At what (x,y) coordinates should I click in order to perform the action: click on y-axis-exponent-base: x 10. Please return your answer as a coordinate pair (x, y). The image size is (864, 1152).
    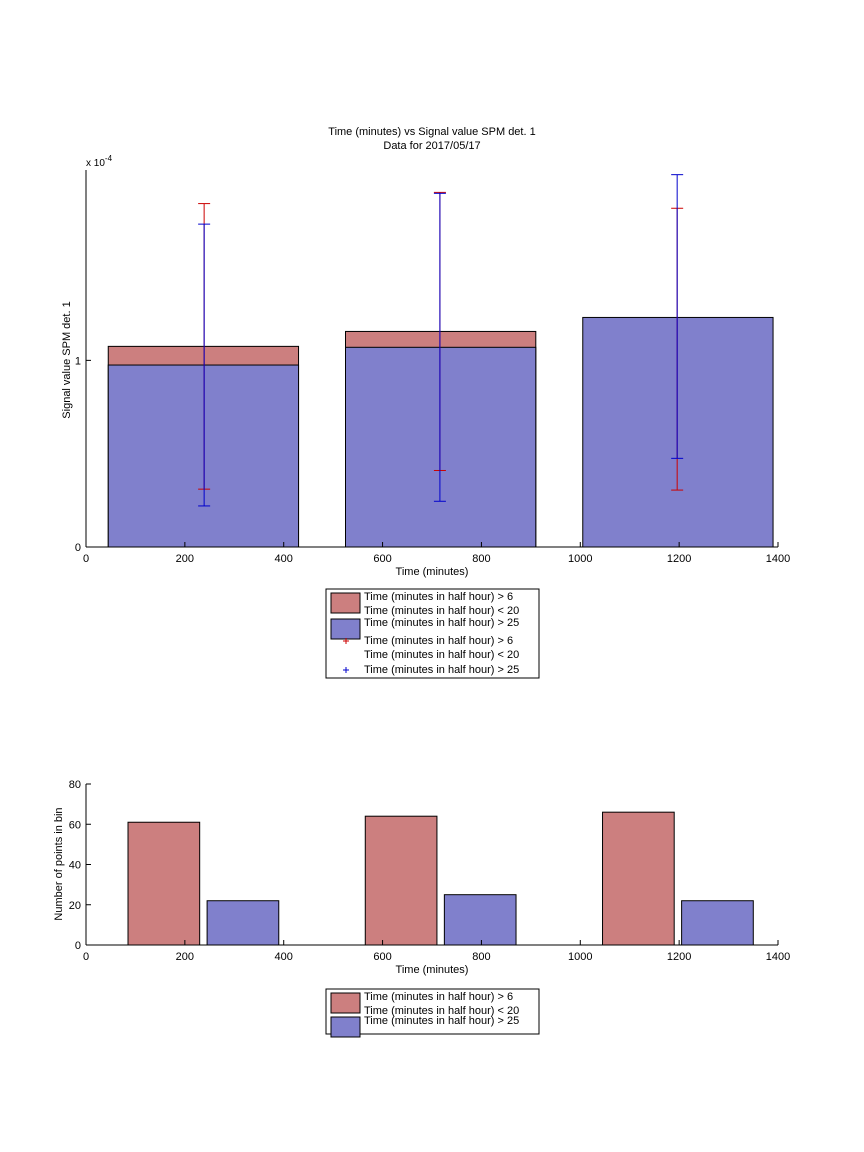
    Looking at the image, I should click on (95, 163).